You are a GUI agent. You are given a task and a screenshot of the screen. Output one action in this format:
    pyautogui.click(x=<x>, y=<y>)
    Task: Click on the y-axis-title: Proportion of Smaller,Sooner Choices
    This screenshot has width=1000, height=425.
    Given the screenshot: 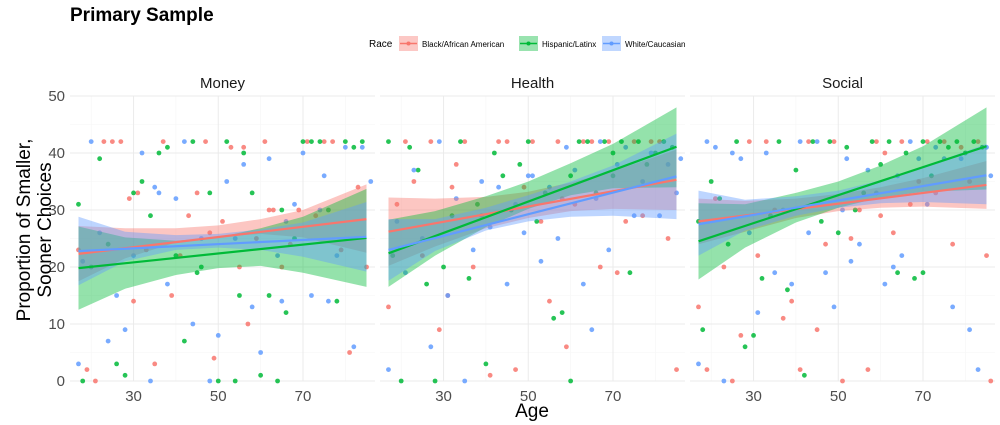 What is the action you would take?
    pyautogui.click(x=35, y=230)
    